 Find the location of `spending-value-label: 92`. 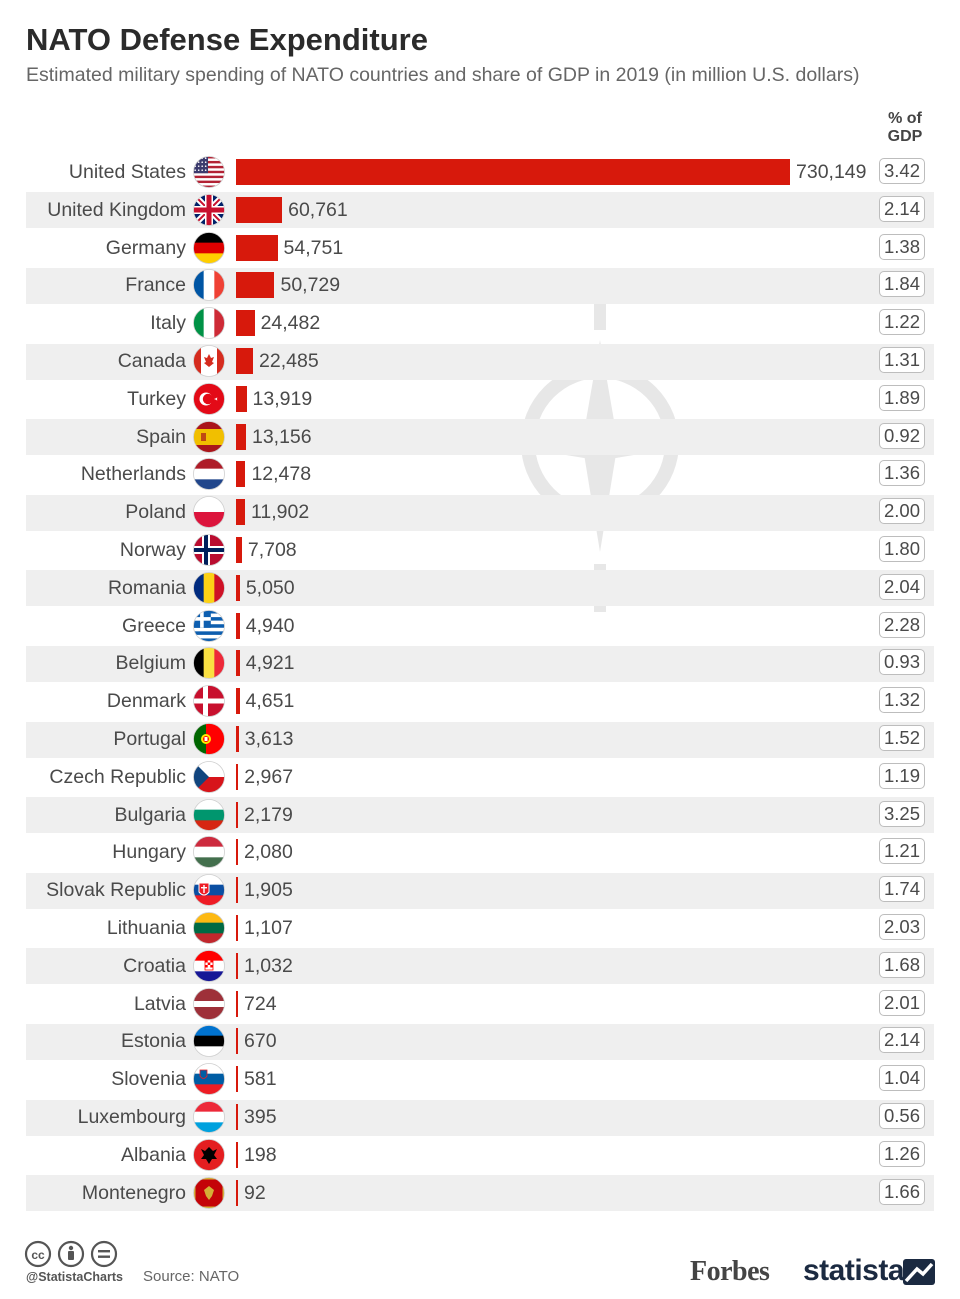

spending-value-label: 92 is located at coordinates (255, 1192).